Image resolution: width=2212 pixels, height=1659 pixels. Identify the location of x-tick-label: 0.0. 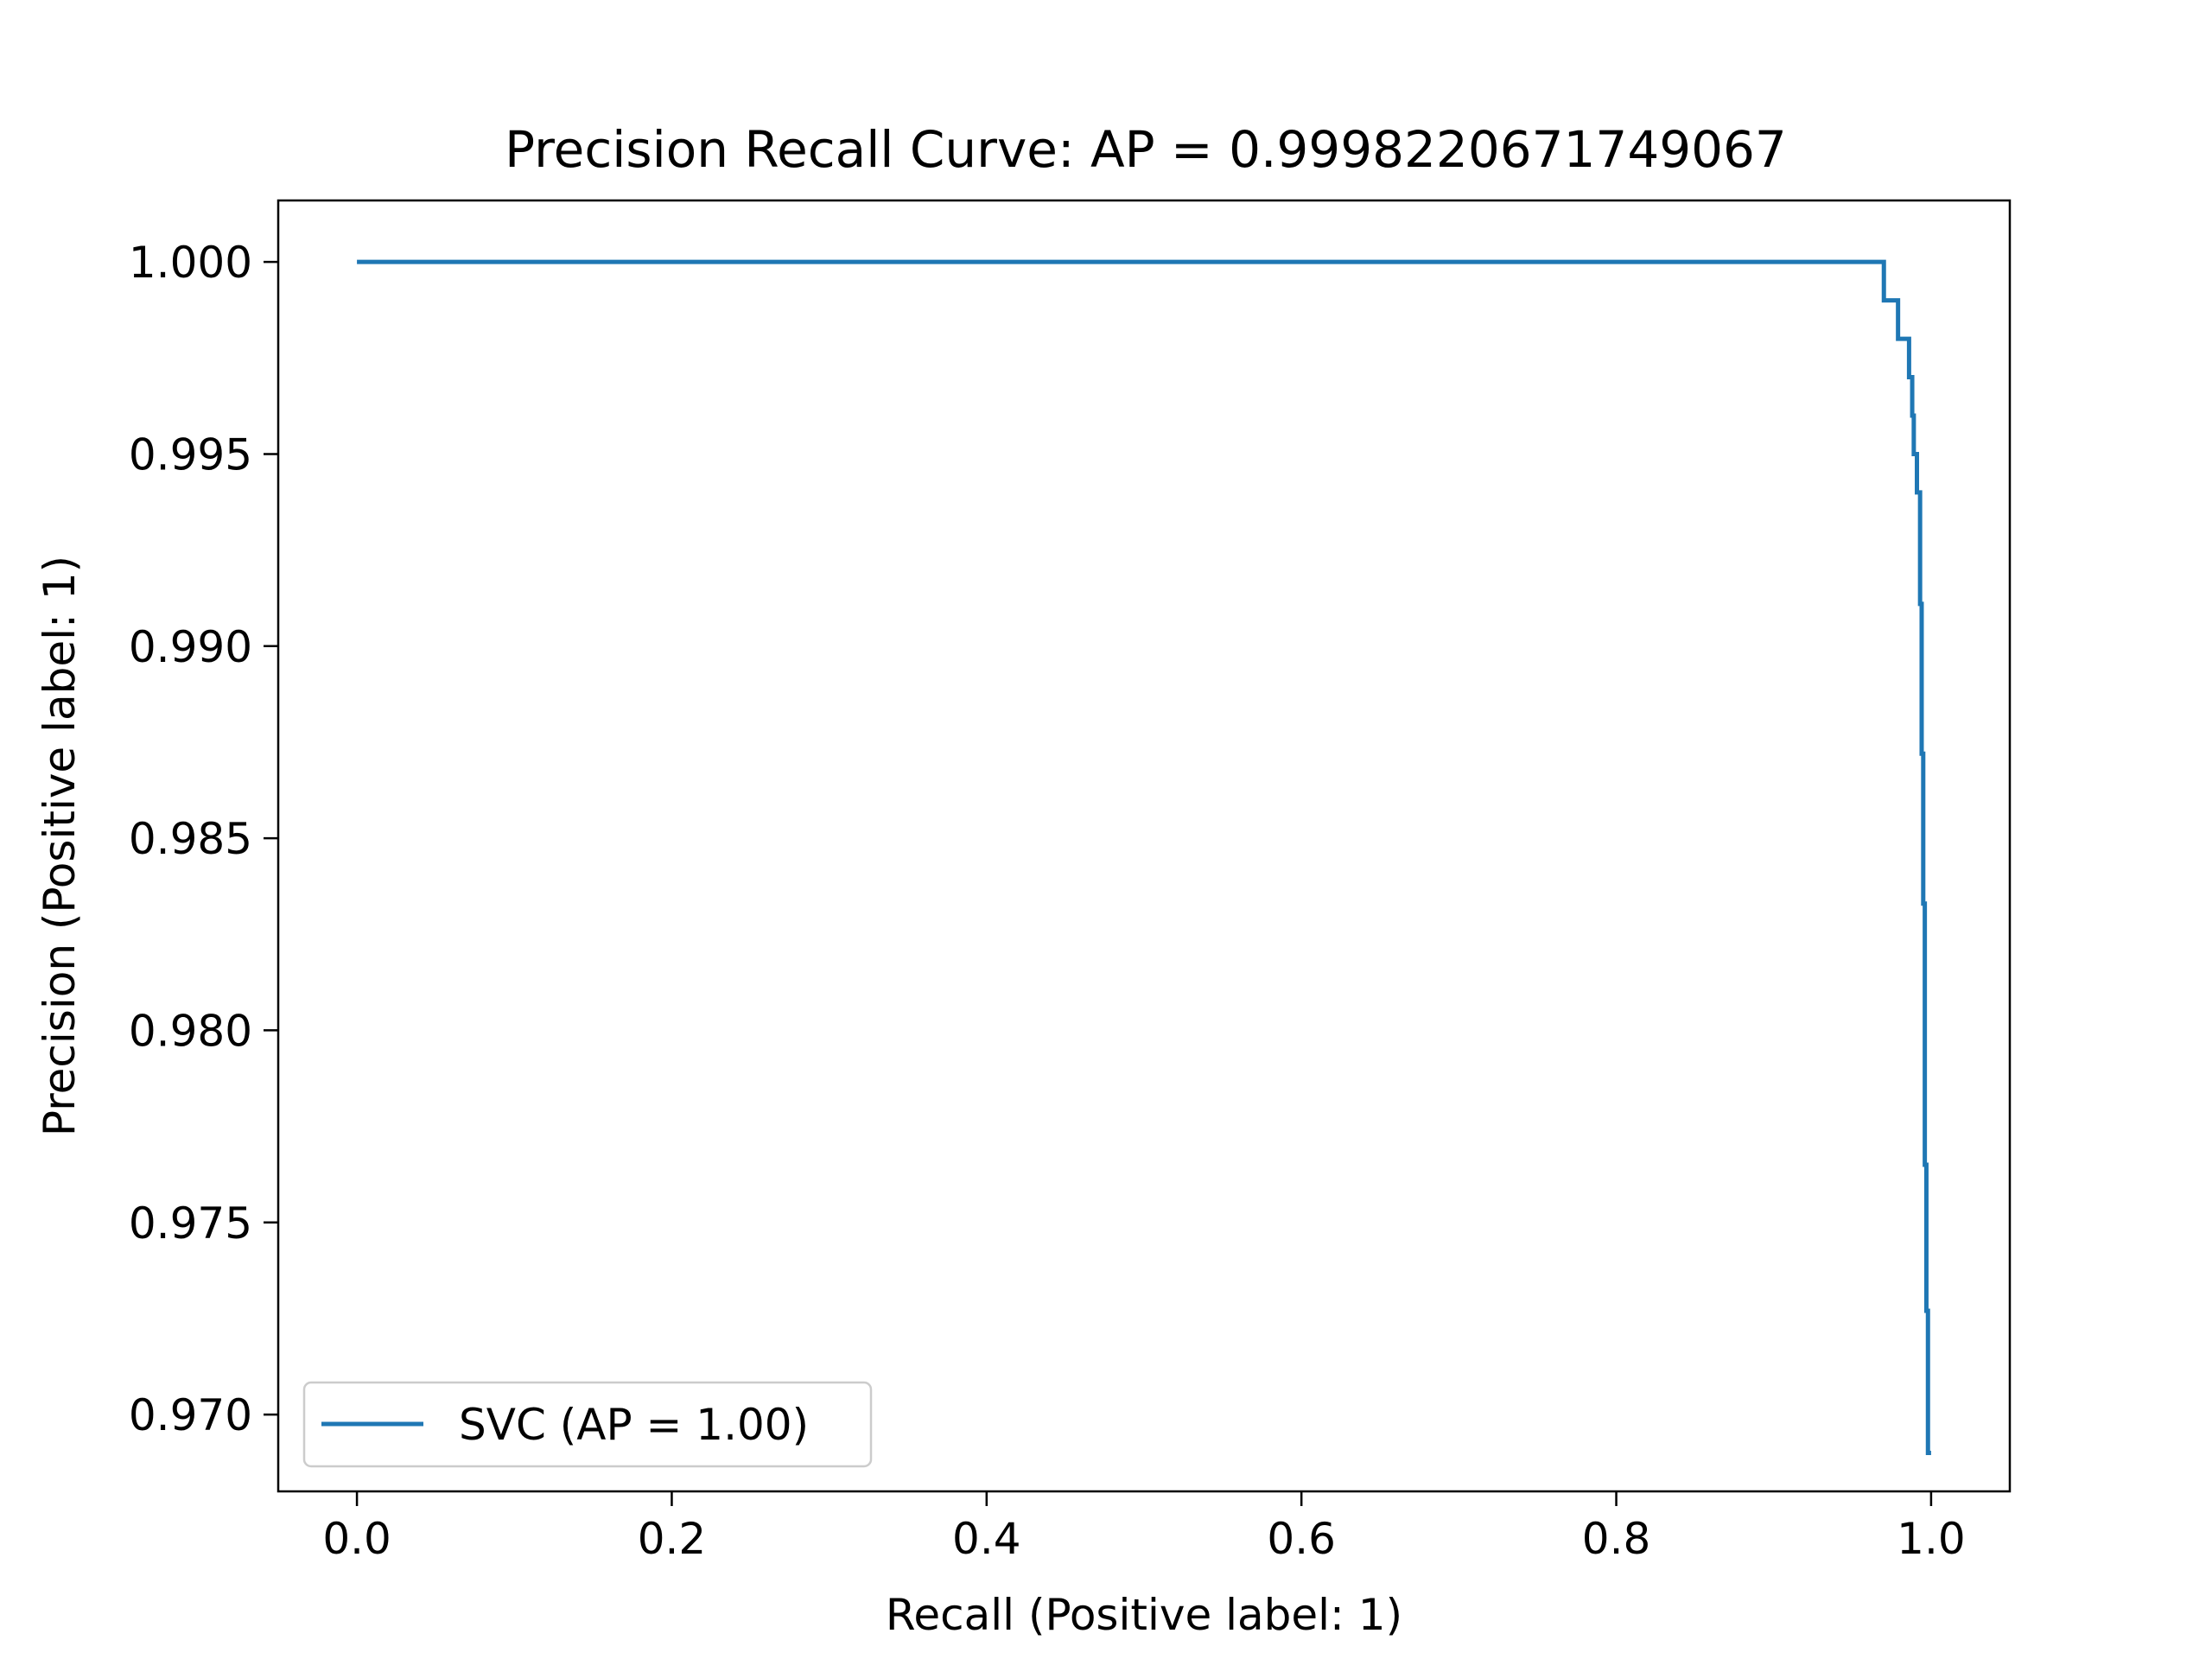
(356, 1539).